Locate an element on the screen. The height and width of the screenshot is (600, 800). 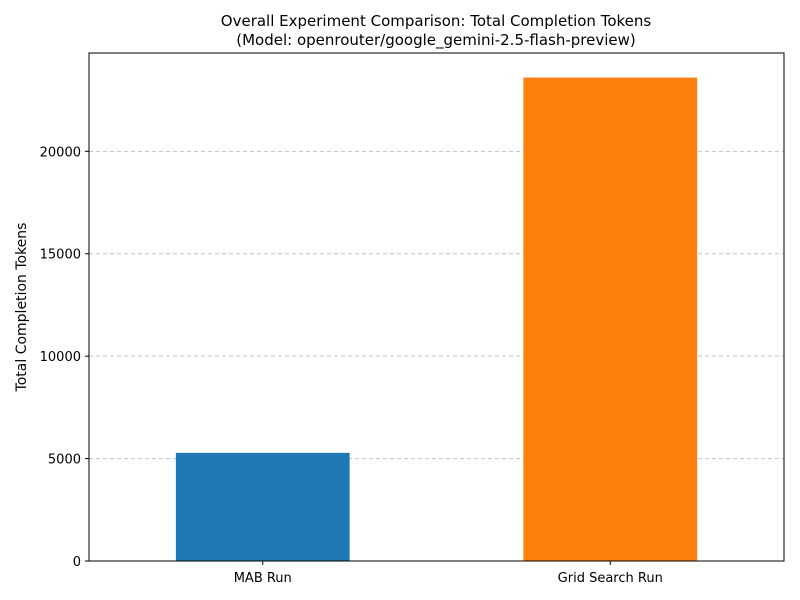
y-tick-label: 10000 is located at coordinates (60, 357).